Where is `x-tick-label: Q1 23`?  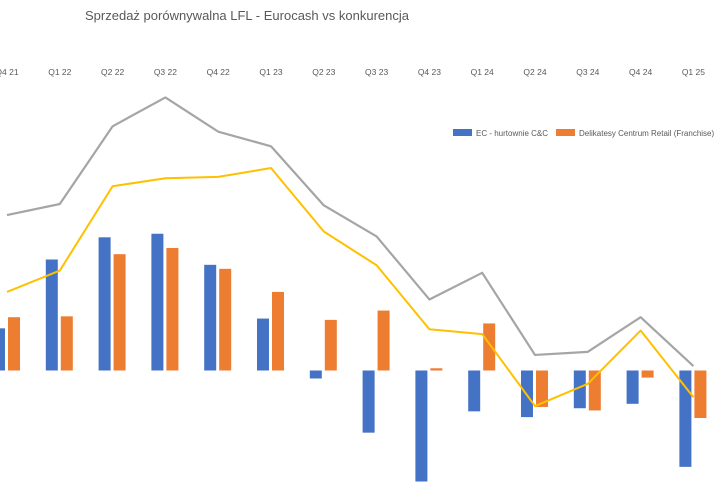 x-tick-label: Q1 23 is located at coordinates (270, 72).